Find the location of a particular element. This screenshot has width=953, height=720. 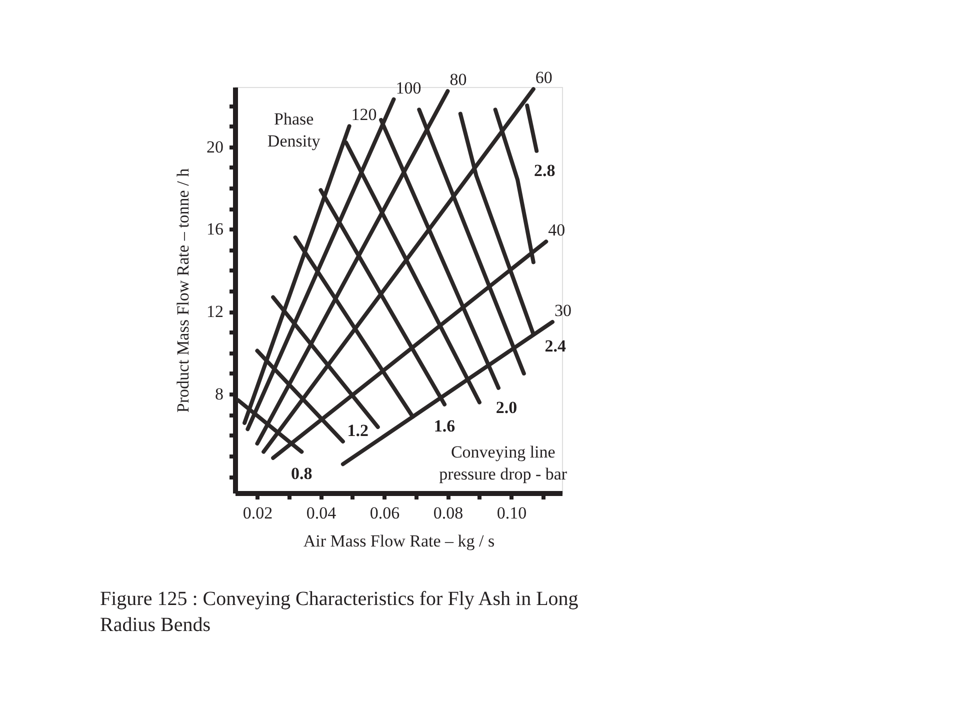

y-axis-title: Product Mass Flow Rate – tonne / h is located at coordinates (183, 290).